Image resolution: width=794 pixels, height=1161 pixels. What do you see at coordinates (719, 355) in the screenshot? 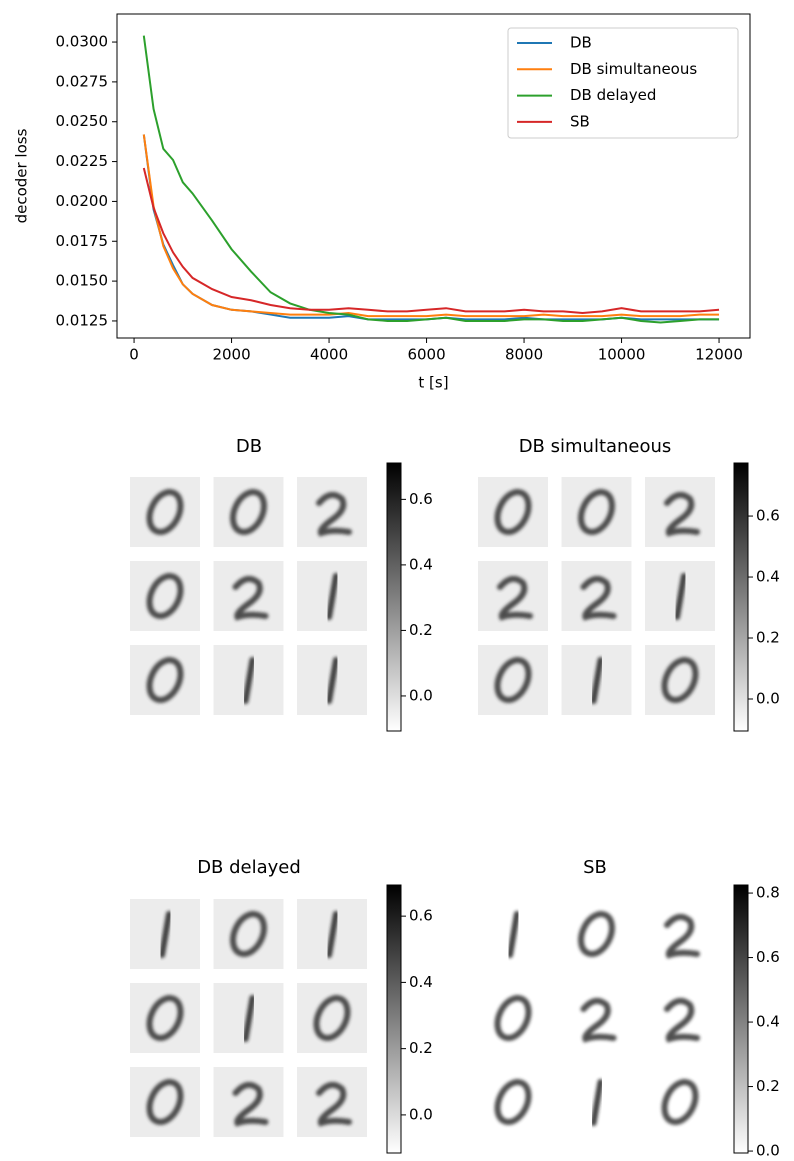
I see `x-tick-label: 12000` at bounding box center [719, 355].